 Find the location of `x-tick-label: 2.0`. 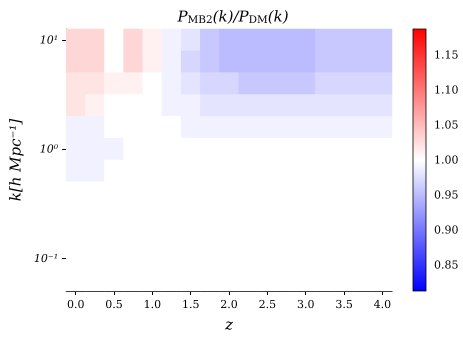

x-tick-label: 2.0 is located at coordinates (229, 304).